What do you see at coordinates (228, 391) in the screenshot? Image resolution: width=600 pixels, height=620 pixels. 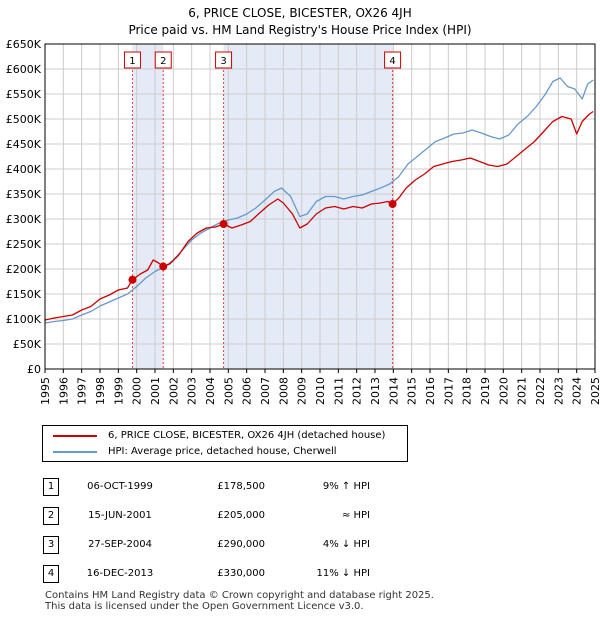 I see `x-tick-label: 2005` at bounding box center [228, 391].